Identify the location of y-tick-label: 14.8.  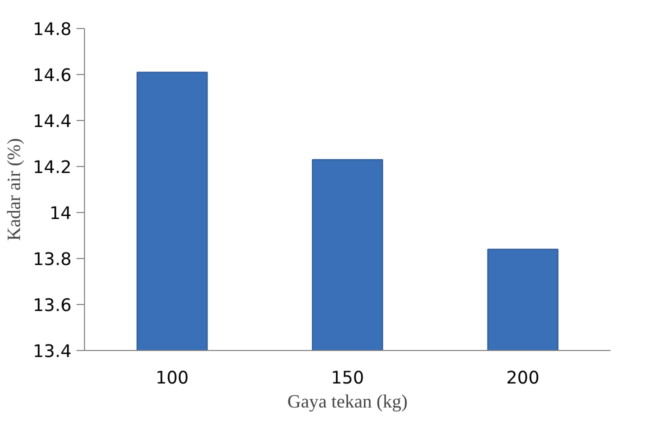
(52, 30).